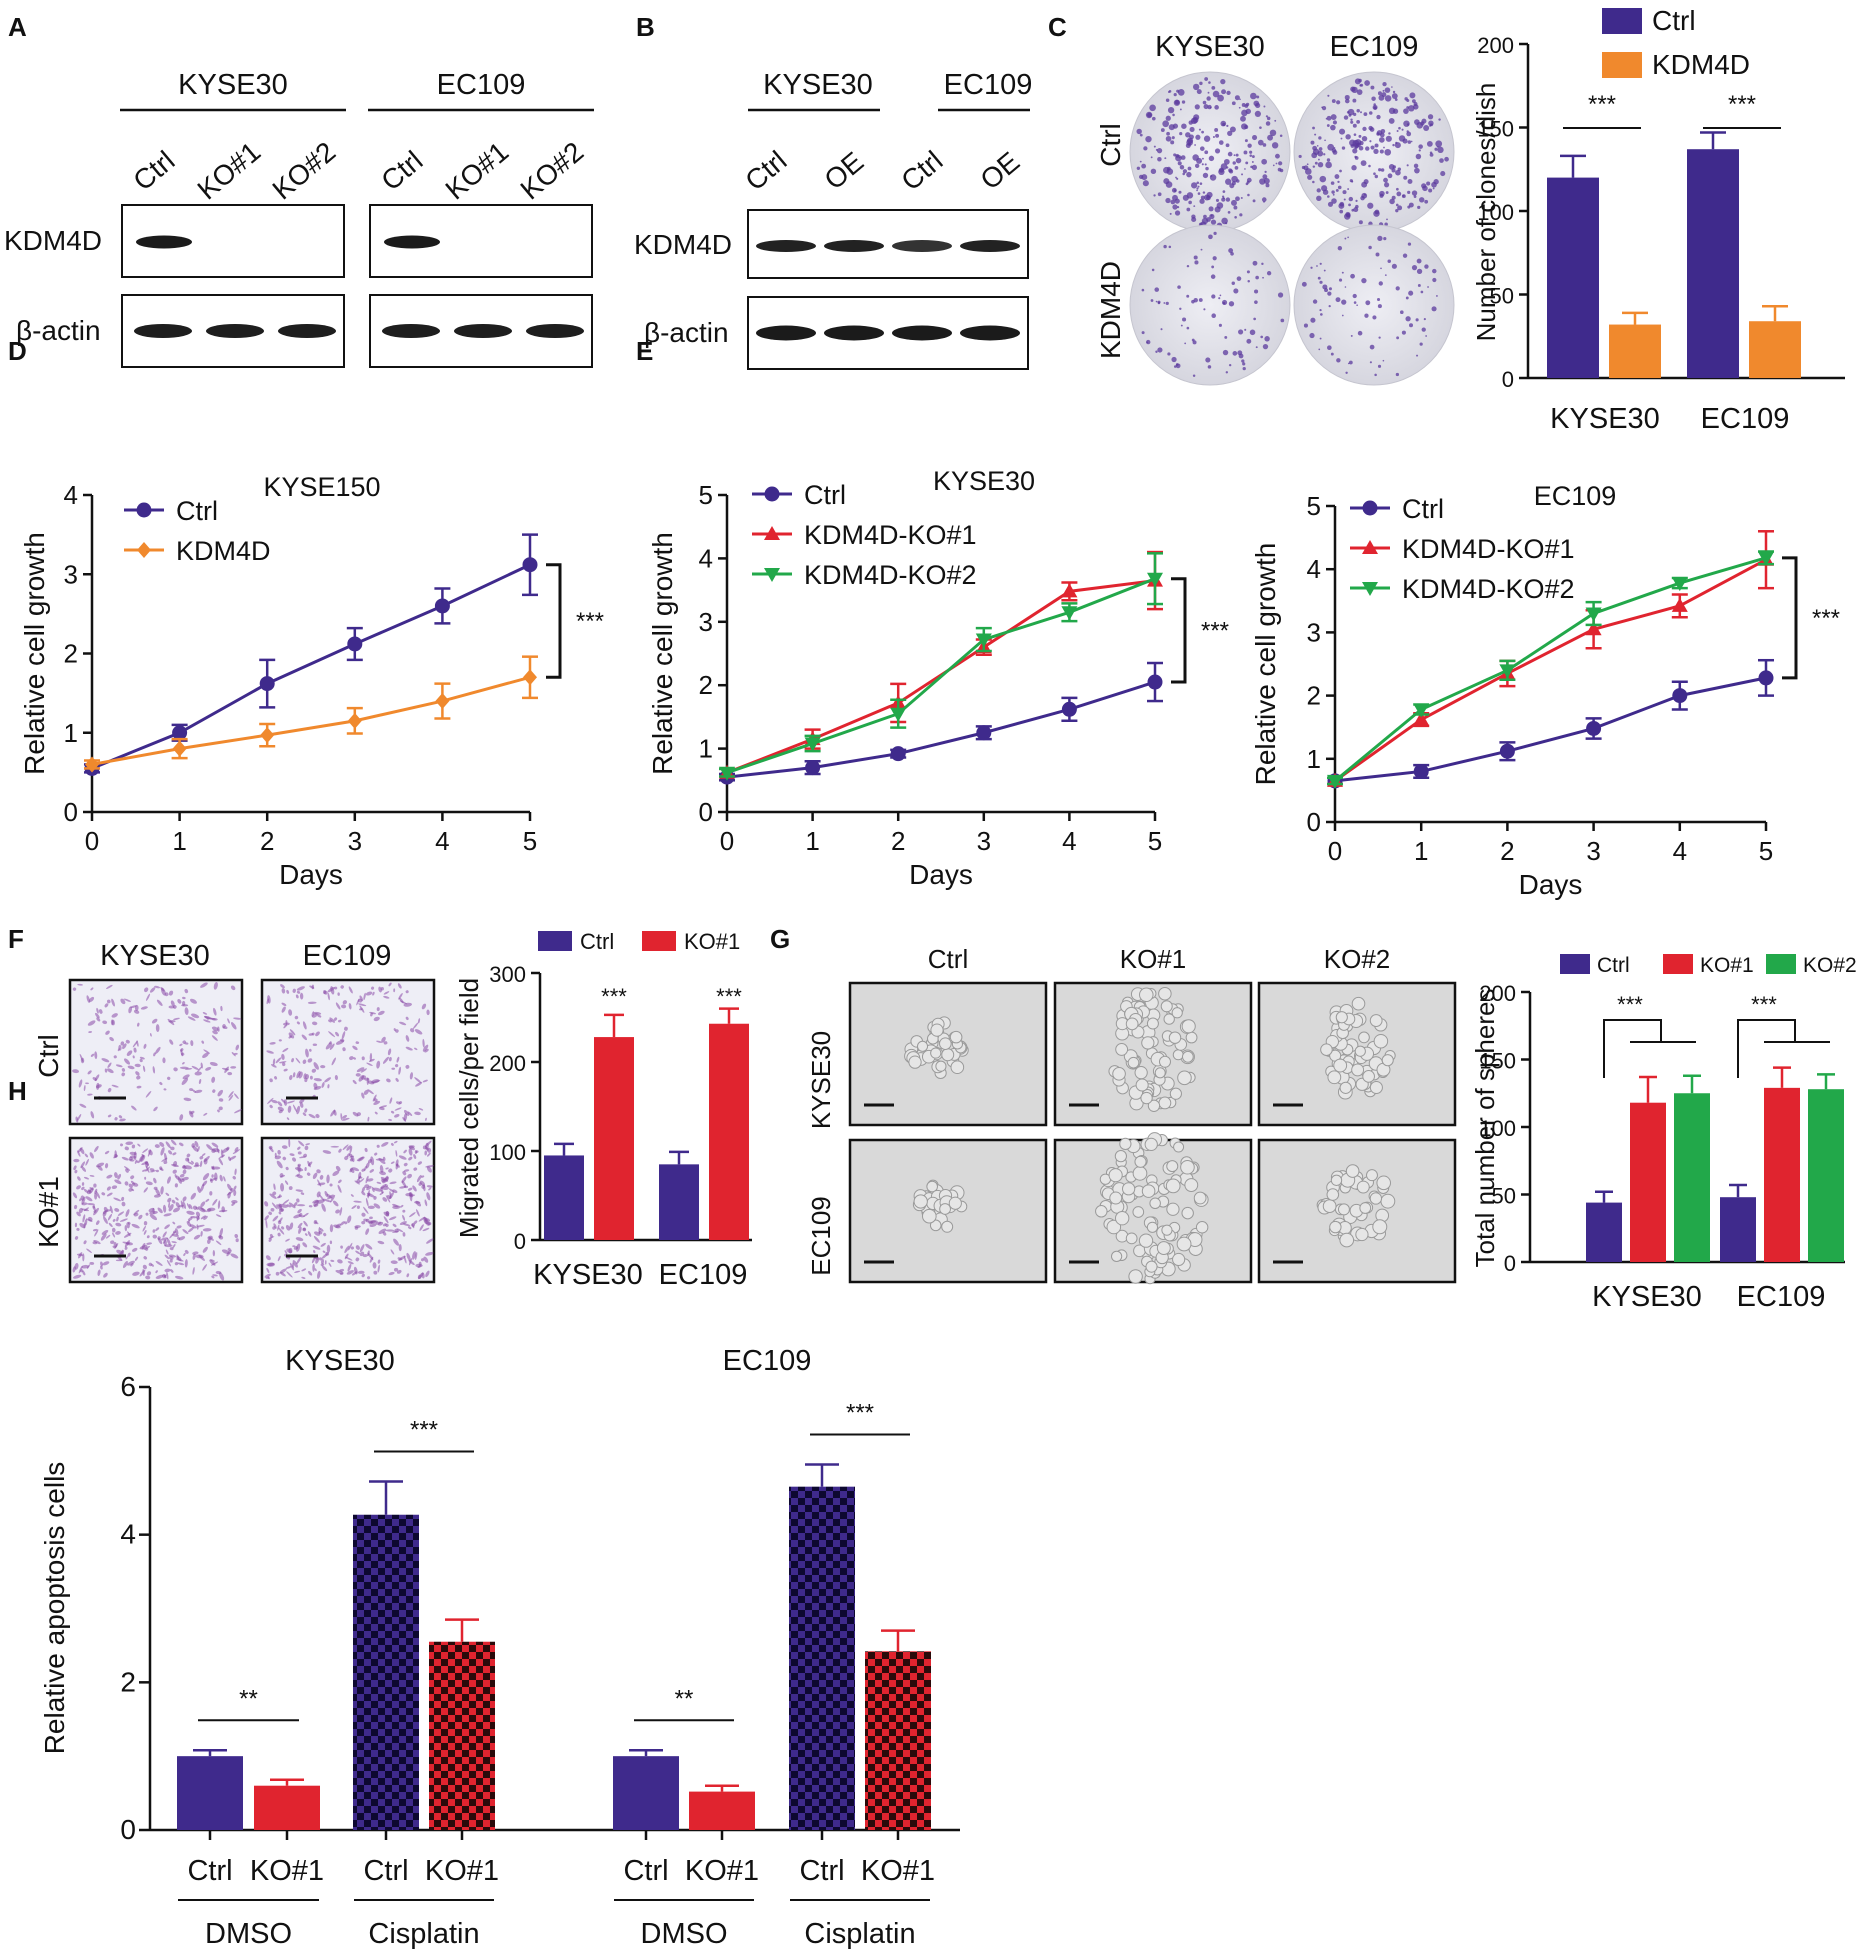 This screenshot has height=1959, width=1860. I want to click on blot-b-lane-label: OE, so click(843, 171).